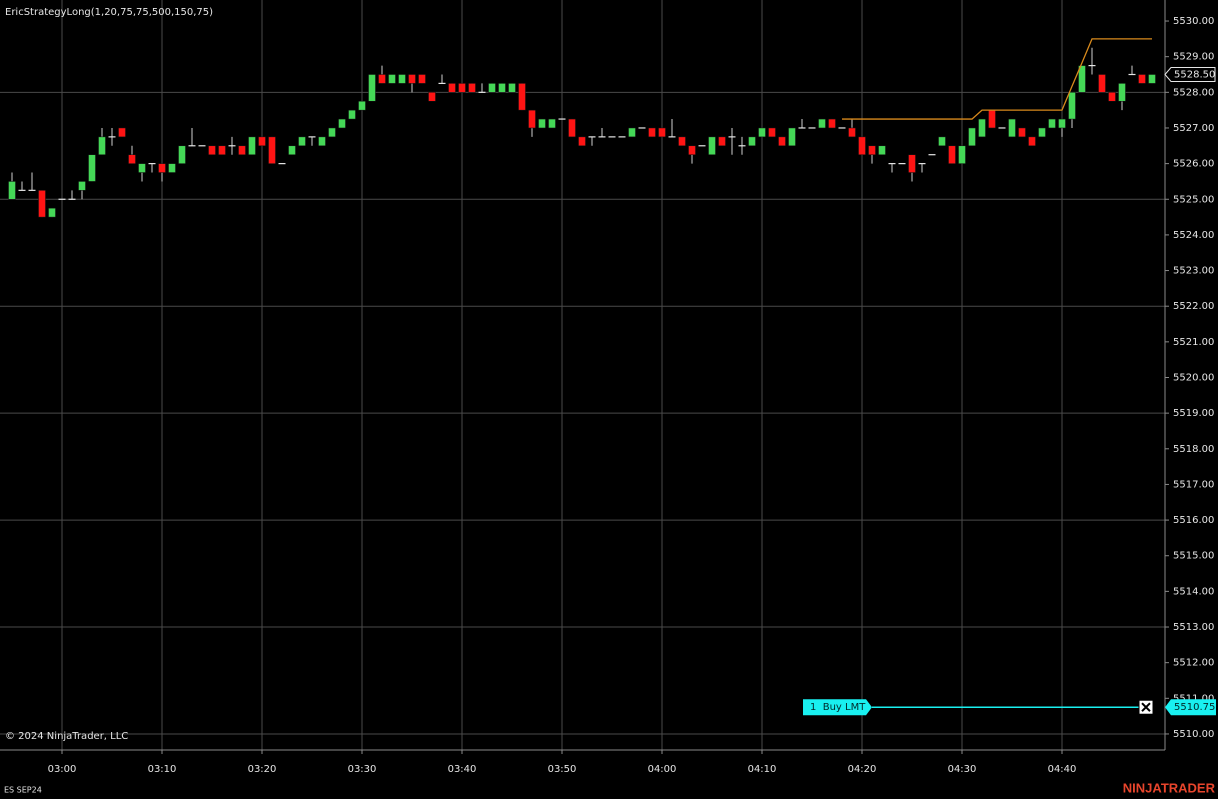 Image resolution: width=1218 pixels, height=799 pixels. I want to click on y-tick-label: 5517.00, so click(1193, 484).